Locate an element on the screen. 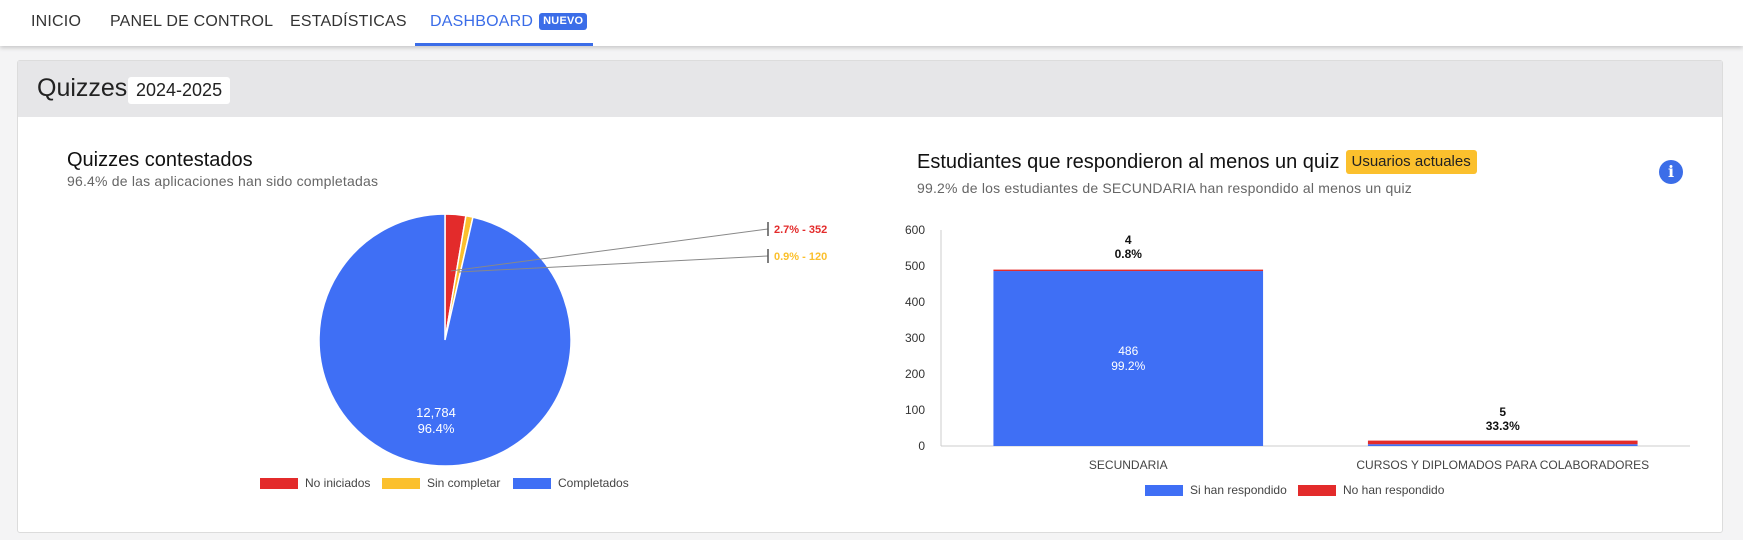  x-category-label: CURSOS Y DIPLOMADOS PARA COLABORADORES is located at coordinates (1502, 465).